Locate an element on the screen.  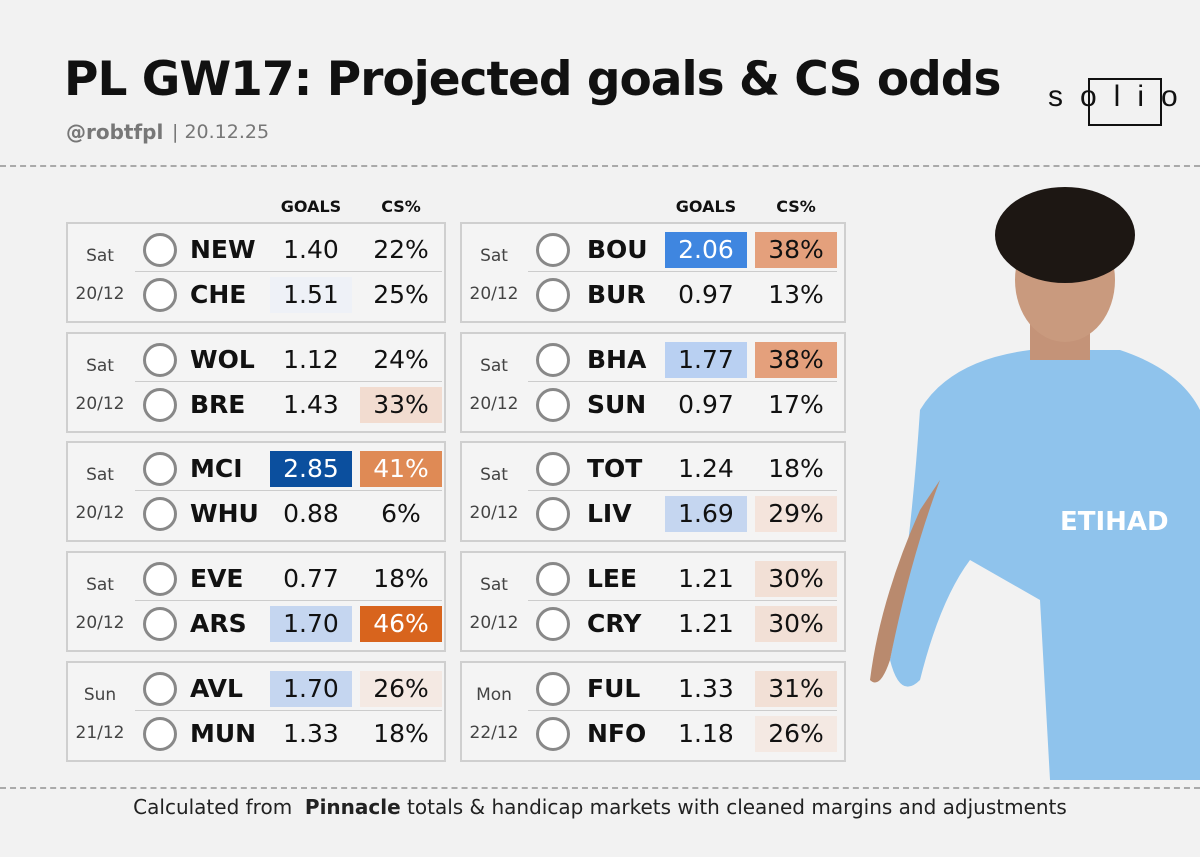
logo: solio is located at coordinates (1121, 96).